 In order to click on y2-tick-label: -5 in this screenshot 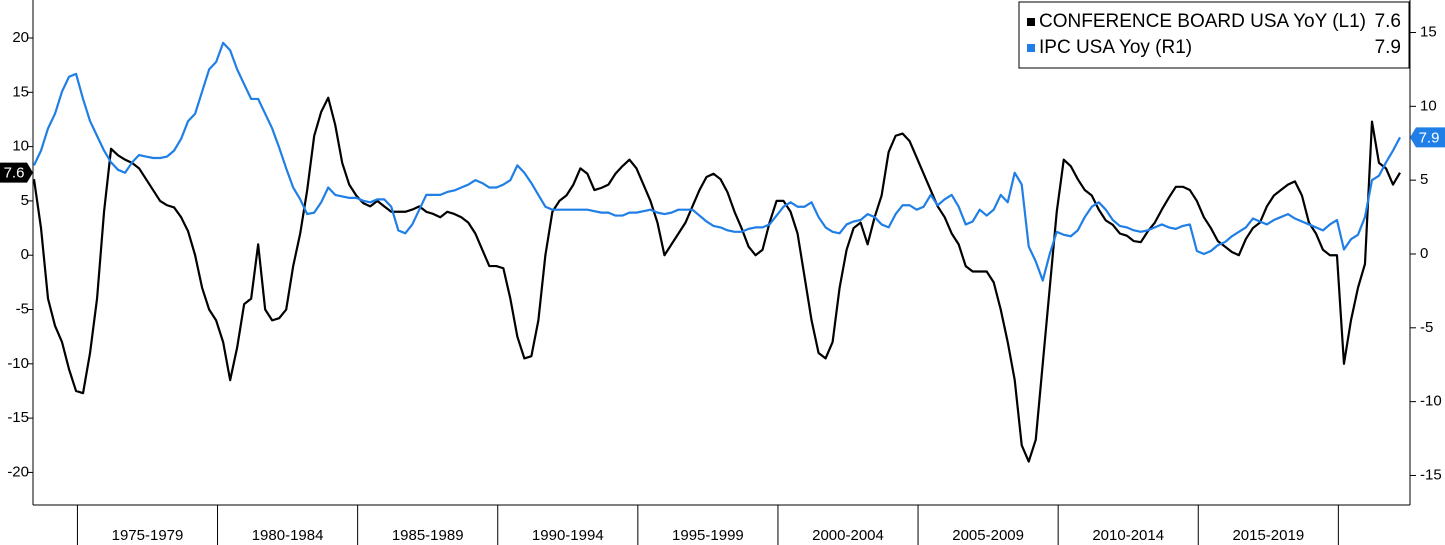, I will do `click(1426, 327)`.